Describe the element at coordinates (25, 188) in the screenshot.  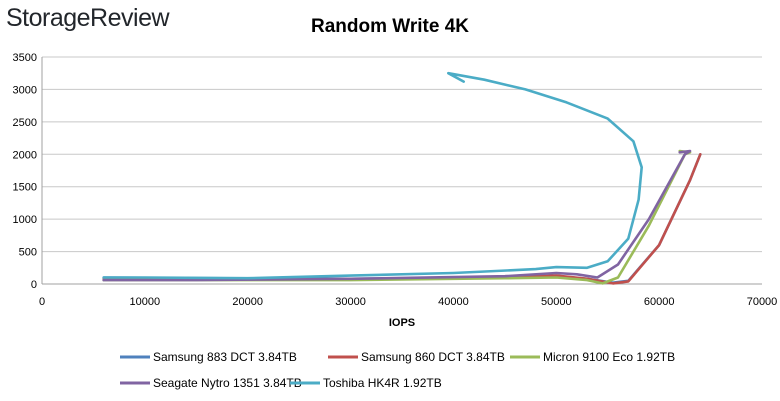
I see `y-tick-label: 1500` at that location.